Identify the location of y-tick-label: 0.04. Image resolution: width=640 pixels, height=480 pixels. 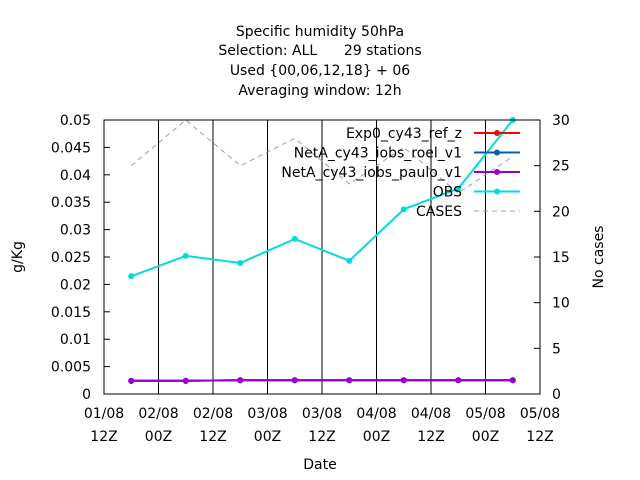
(75, 176).